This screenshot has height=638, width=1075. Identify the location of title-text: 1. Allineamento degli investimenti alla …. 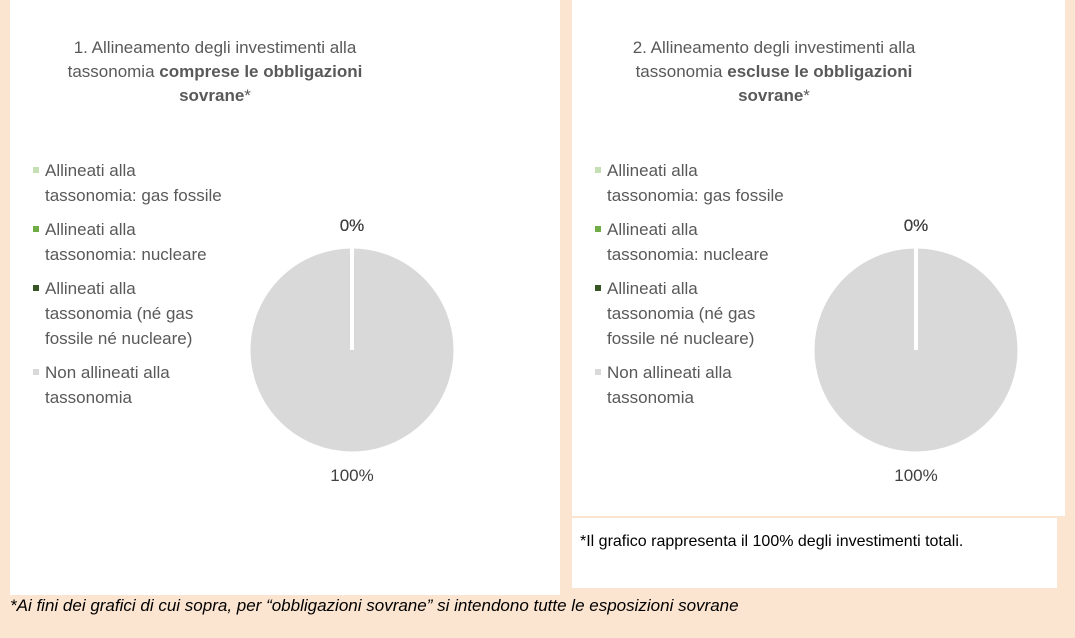
(212, 59).